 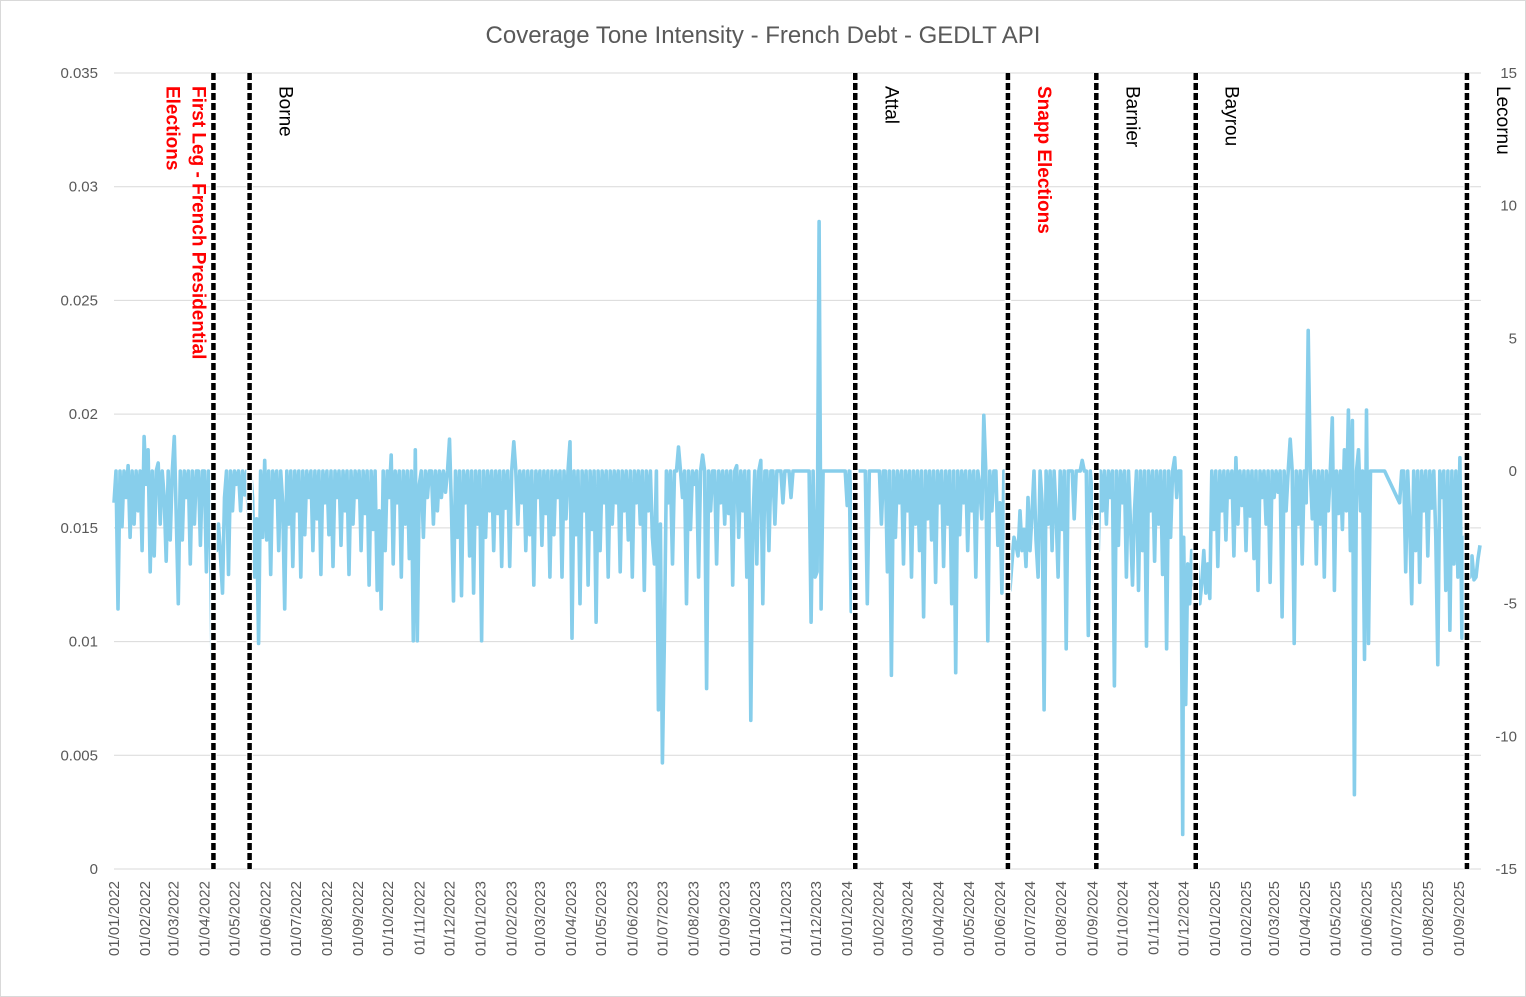 What do you see at coordinates (171, 128) in the screenshot?
I see `event-label: Elections` at bounding box center [171, 128].